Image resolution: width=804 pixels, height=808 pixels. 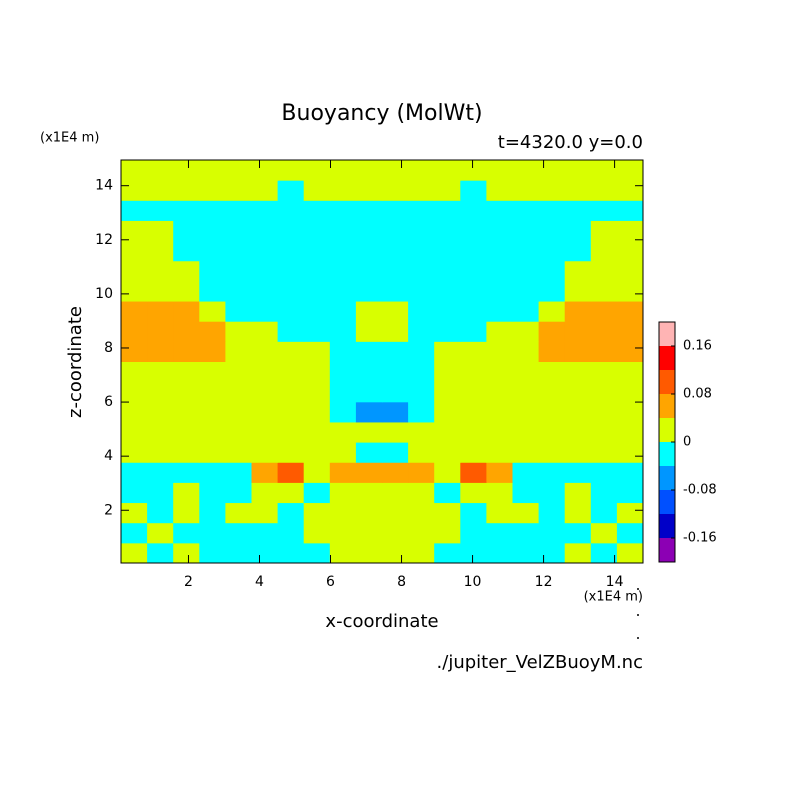 I want to click on chart-subtitle: t=4320.0 y=0.0, so click(x=570, y=142).